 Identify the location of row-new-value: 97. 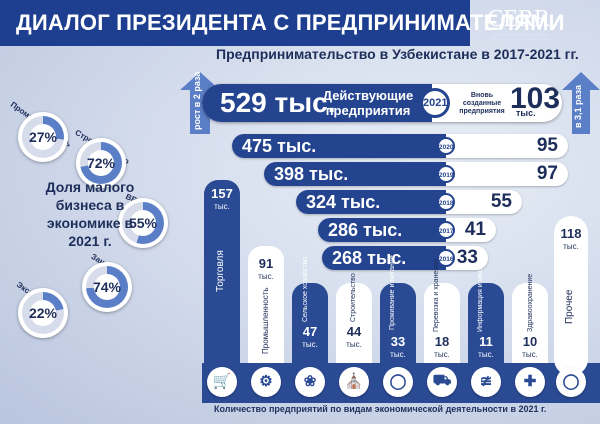
(547, 173).